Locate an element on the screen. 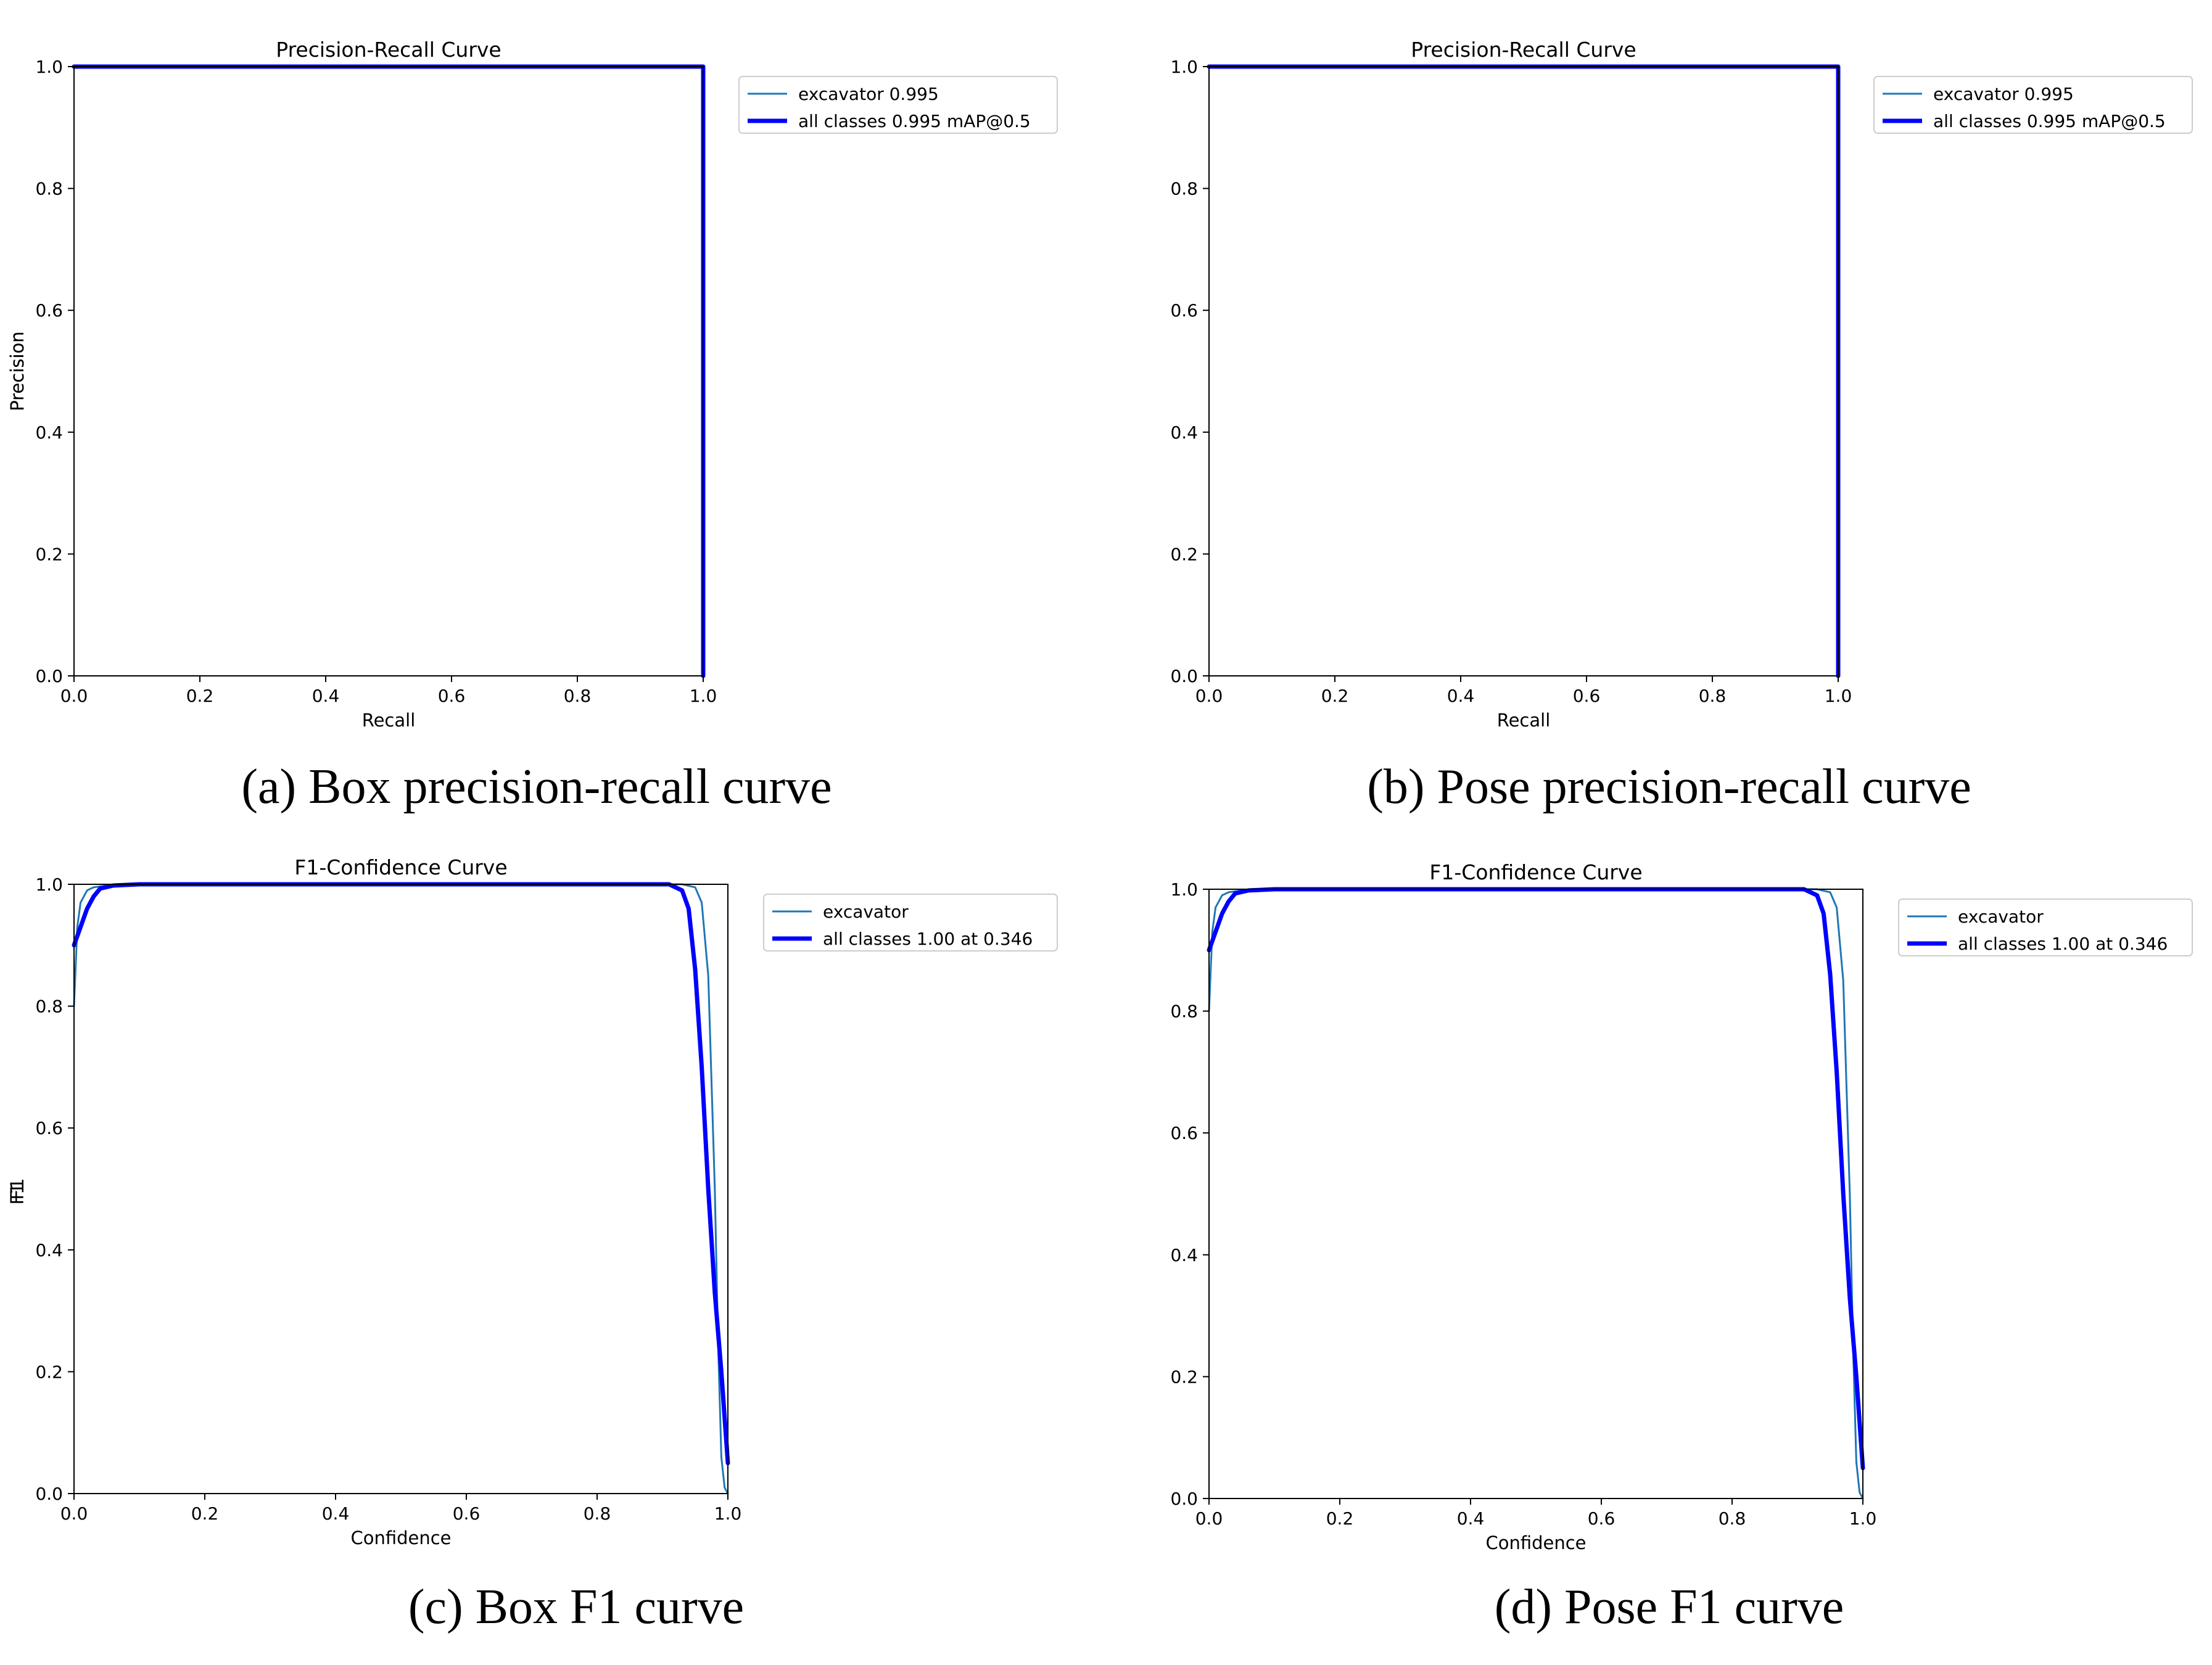  figure-caption: (c) Box F1 curve is located at coordinates (576, 1607).